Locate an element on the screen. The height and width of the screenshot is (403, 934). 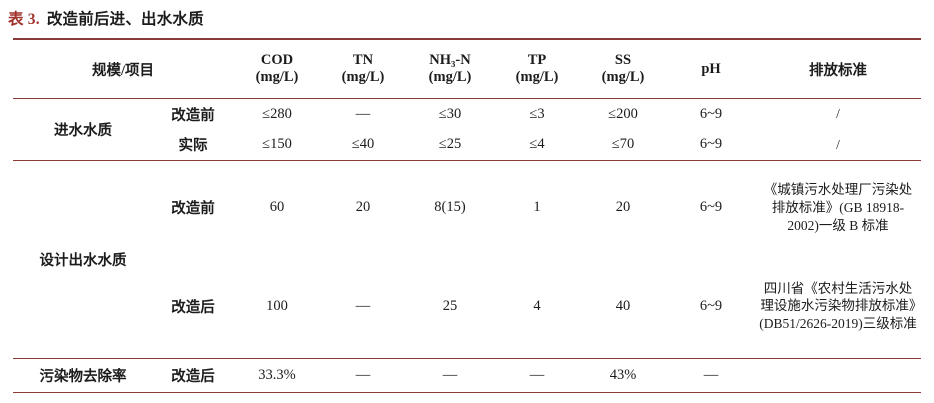
standard-cell: 《城镇污水处理厂污染处排放标准》(GB 18918-2002)一级 B 标准 is located at coordinates (838, 207).